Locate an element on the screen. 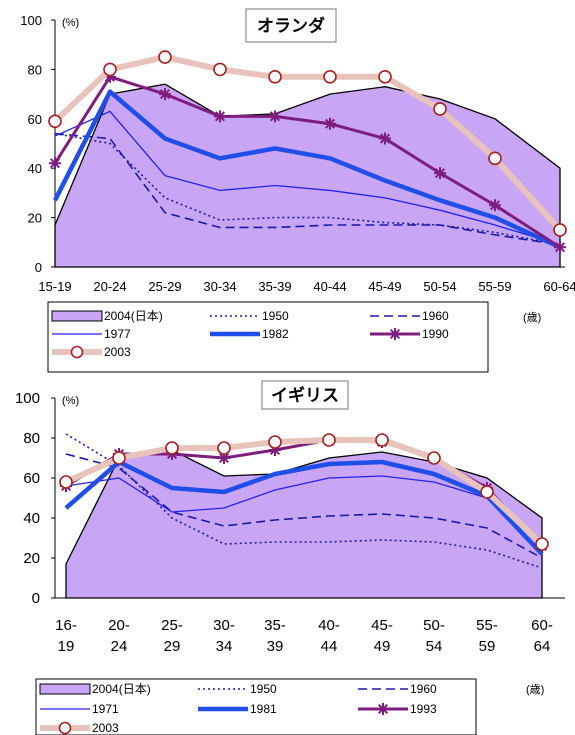 The width and height of the screenshot is (575, 735). legend-label: 1993 is located at coordinates (423, 709).